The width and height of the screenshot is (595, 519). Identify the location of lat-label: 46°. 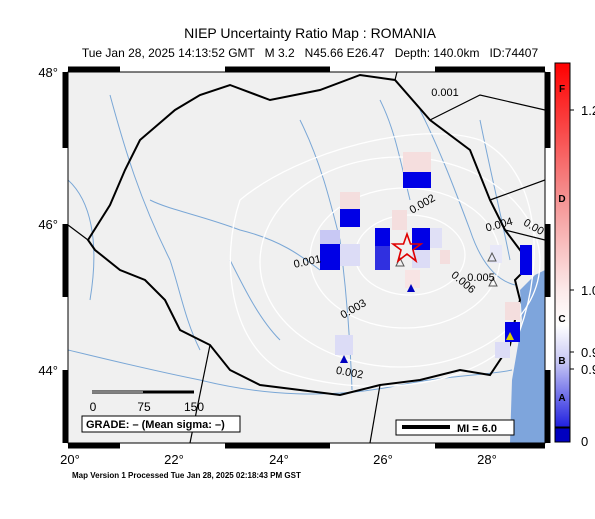
(48, 224).